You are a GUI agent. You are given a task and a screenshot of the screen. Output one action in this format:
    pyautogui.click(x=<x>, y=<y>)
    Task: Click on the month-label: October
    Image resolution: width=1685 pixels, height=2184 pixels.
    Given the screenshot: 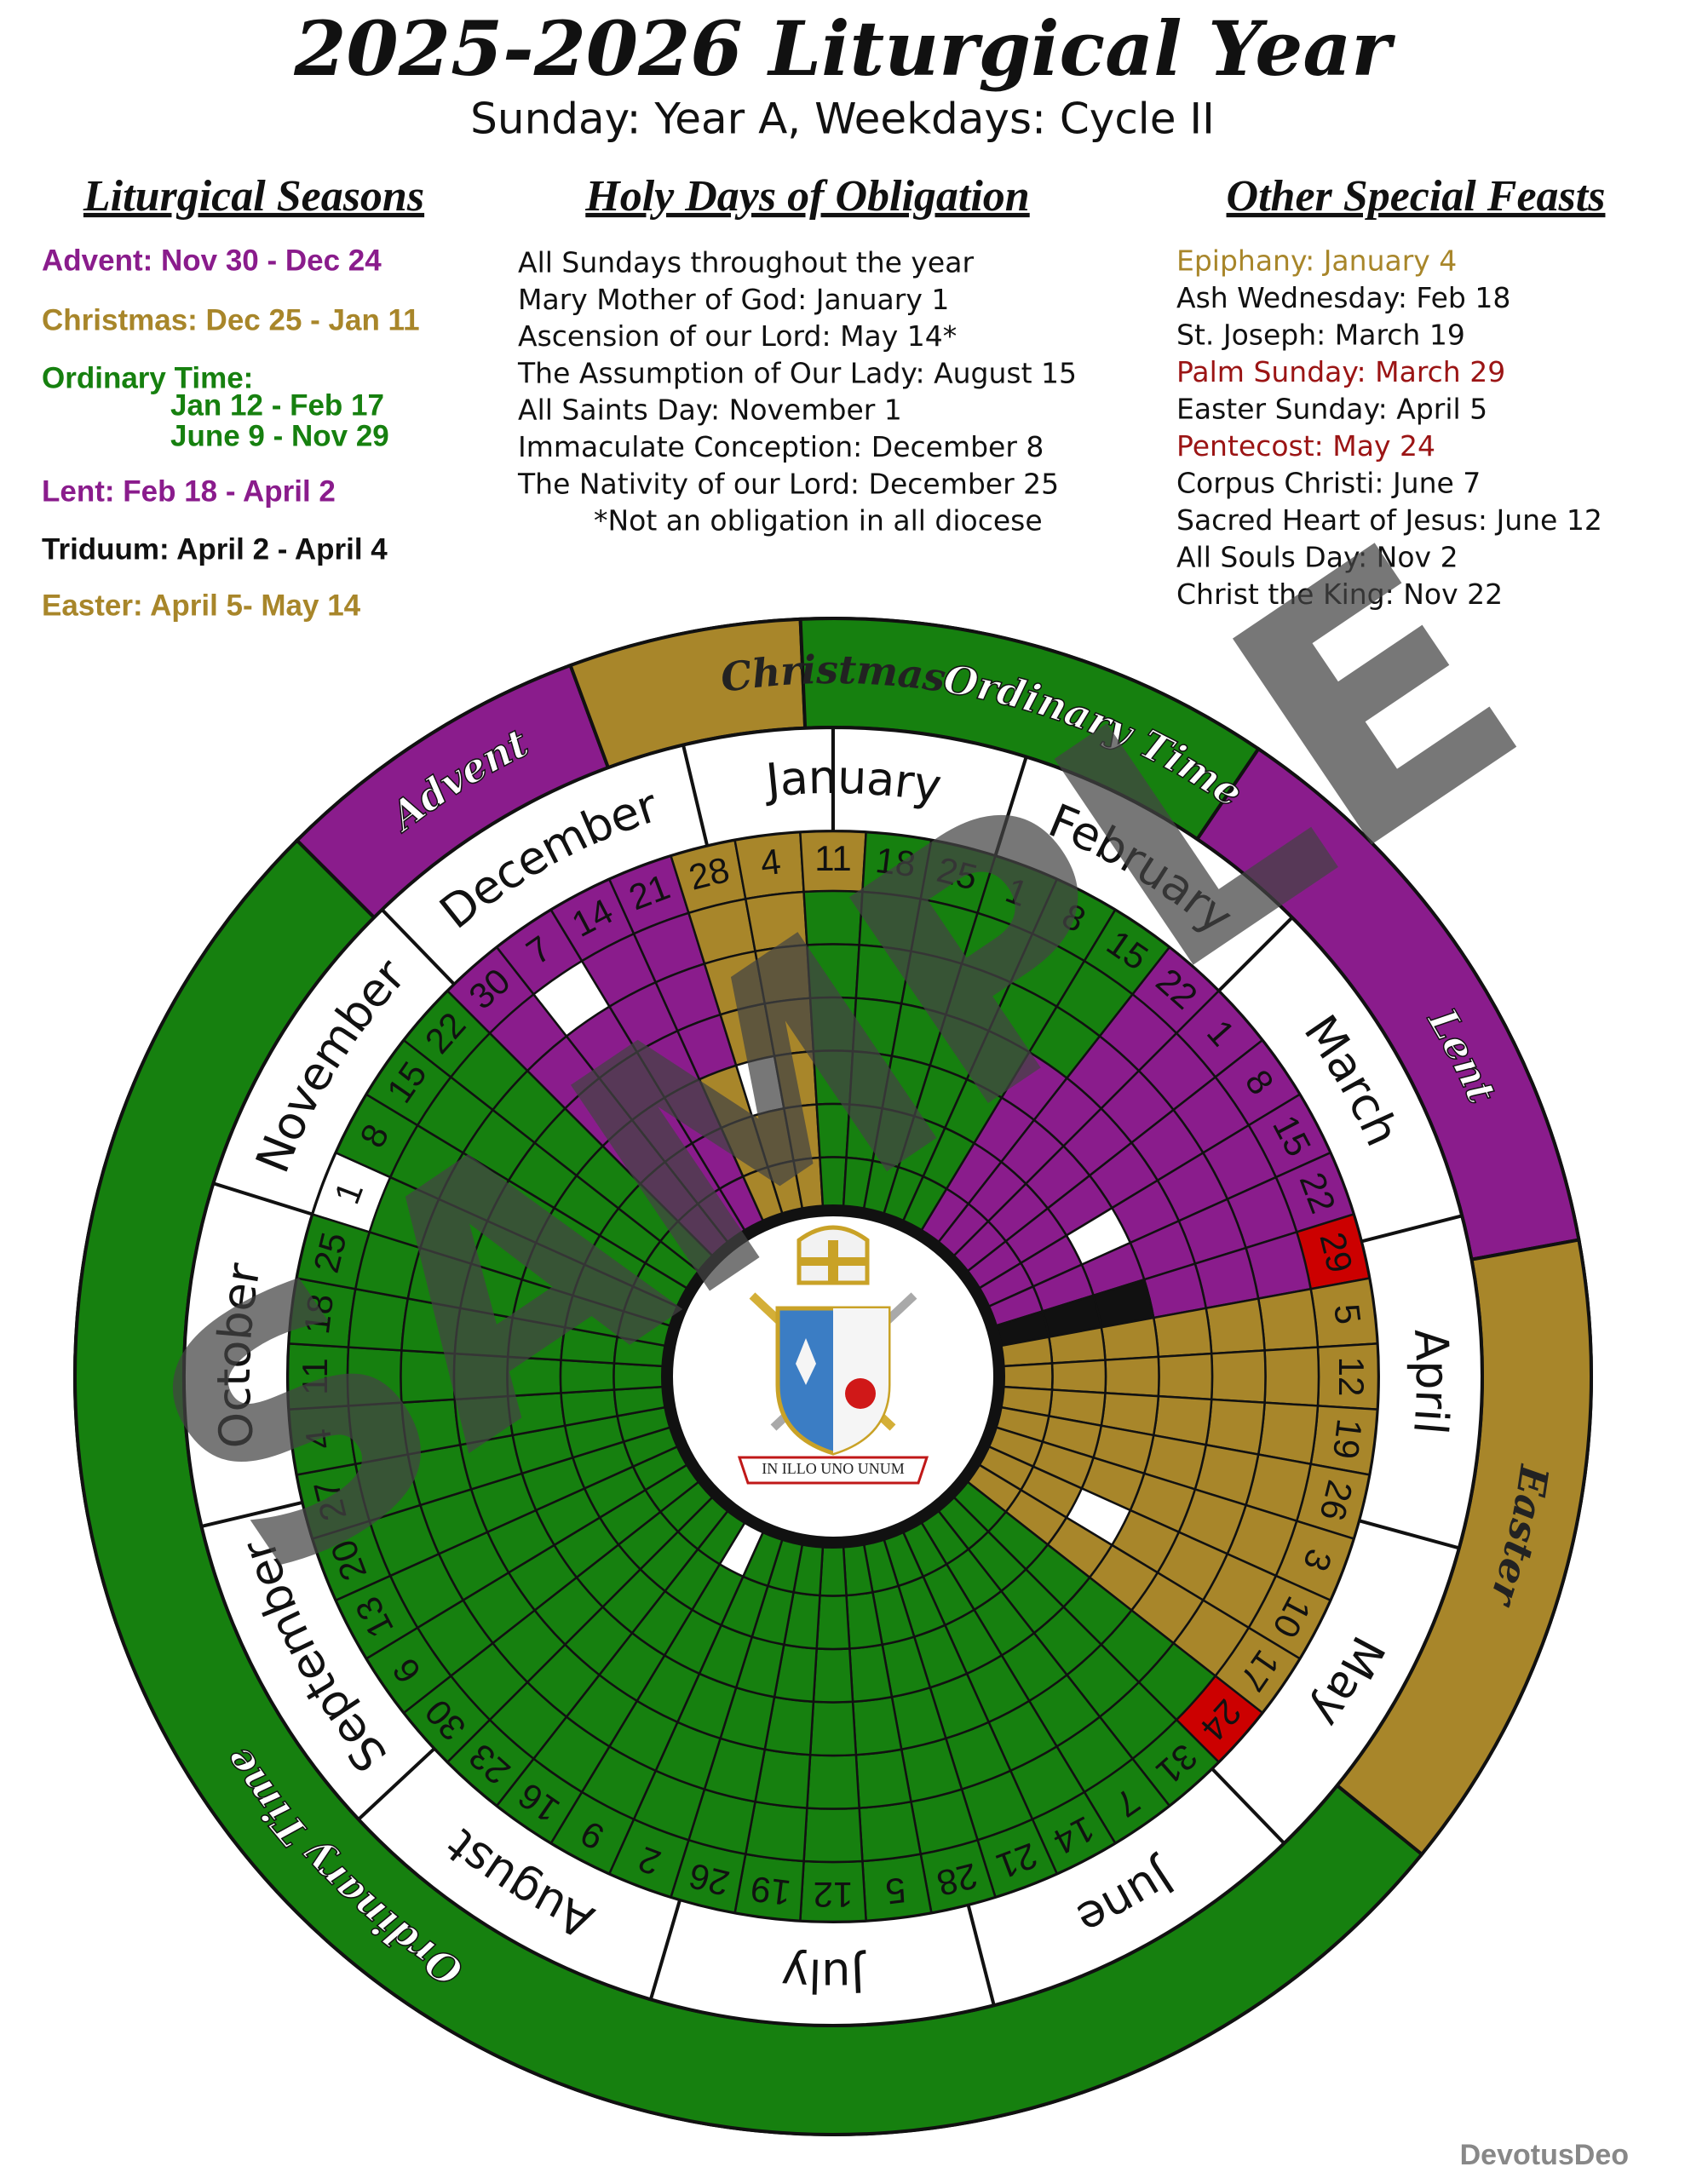 What is the action you would take?
    pyautogui.click(x=239, y=1355)
    